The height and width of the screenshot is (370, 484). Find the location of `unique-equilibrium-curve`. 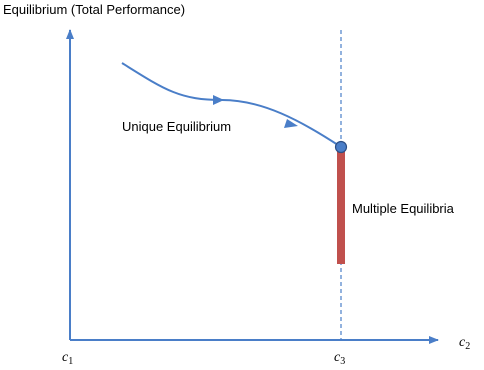

unique-equilibrium-curve is located at coordinates (231, 105).